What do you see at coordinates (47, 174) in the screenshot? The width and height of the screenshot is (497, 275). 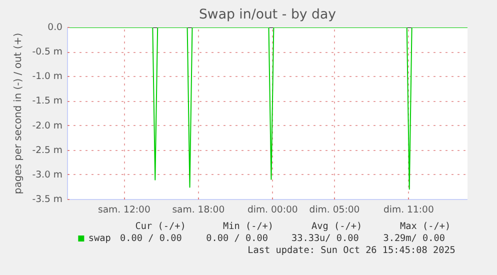 I see `y-tick-label: -3.0 m` at bounding box center [47, 174].